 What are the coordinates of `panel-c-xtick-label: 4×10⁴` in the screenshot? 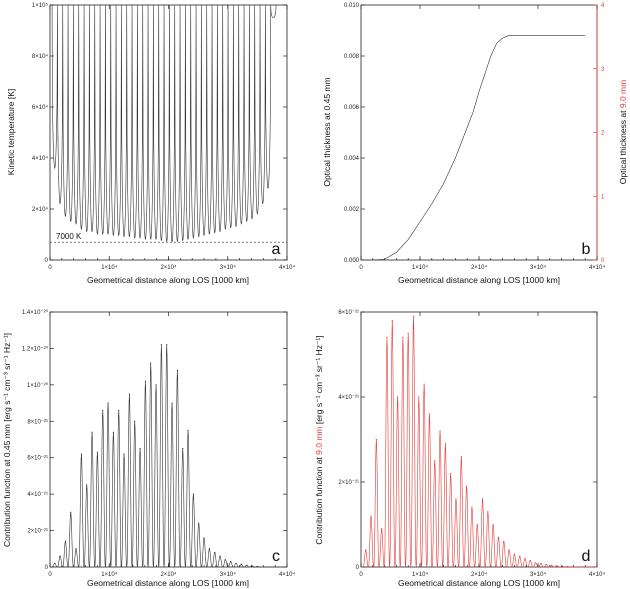 It's located at (287, 574).